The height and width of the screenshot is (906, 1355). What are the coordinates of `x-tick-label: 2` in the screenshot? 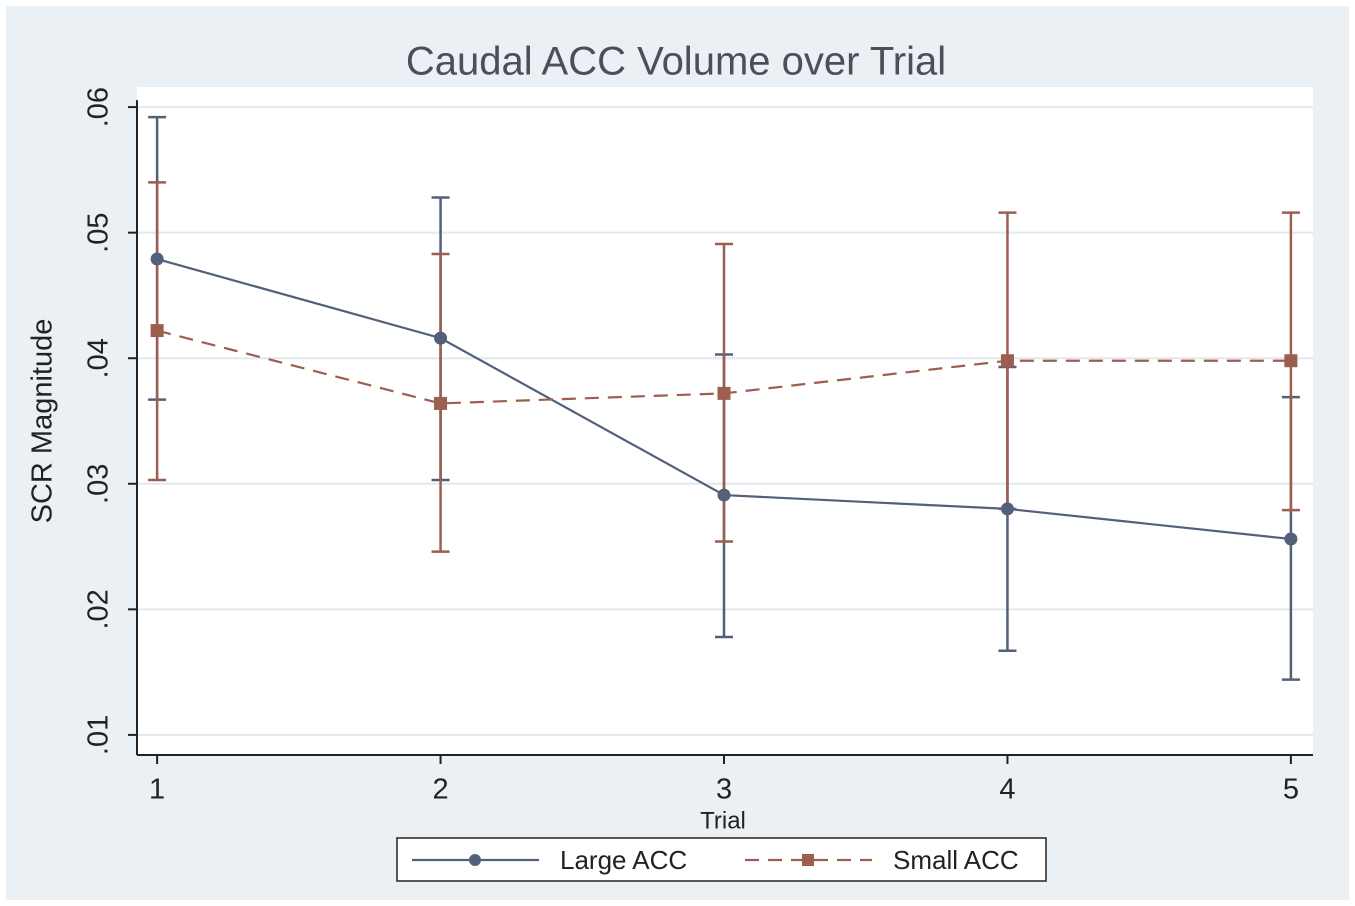 It's located at (440, 790).